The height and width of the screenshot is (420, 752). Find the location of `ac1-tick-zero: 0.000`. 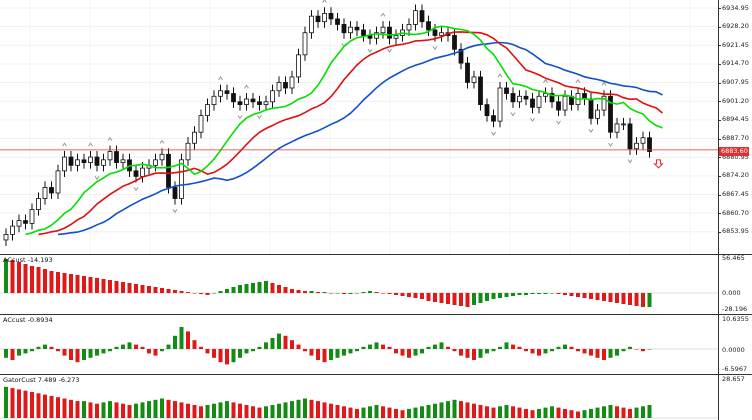

ac1-tick-zero: 0.000 is located at coordinates (731, 293).